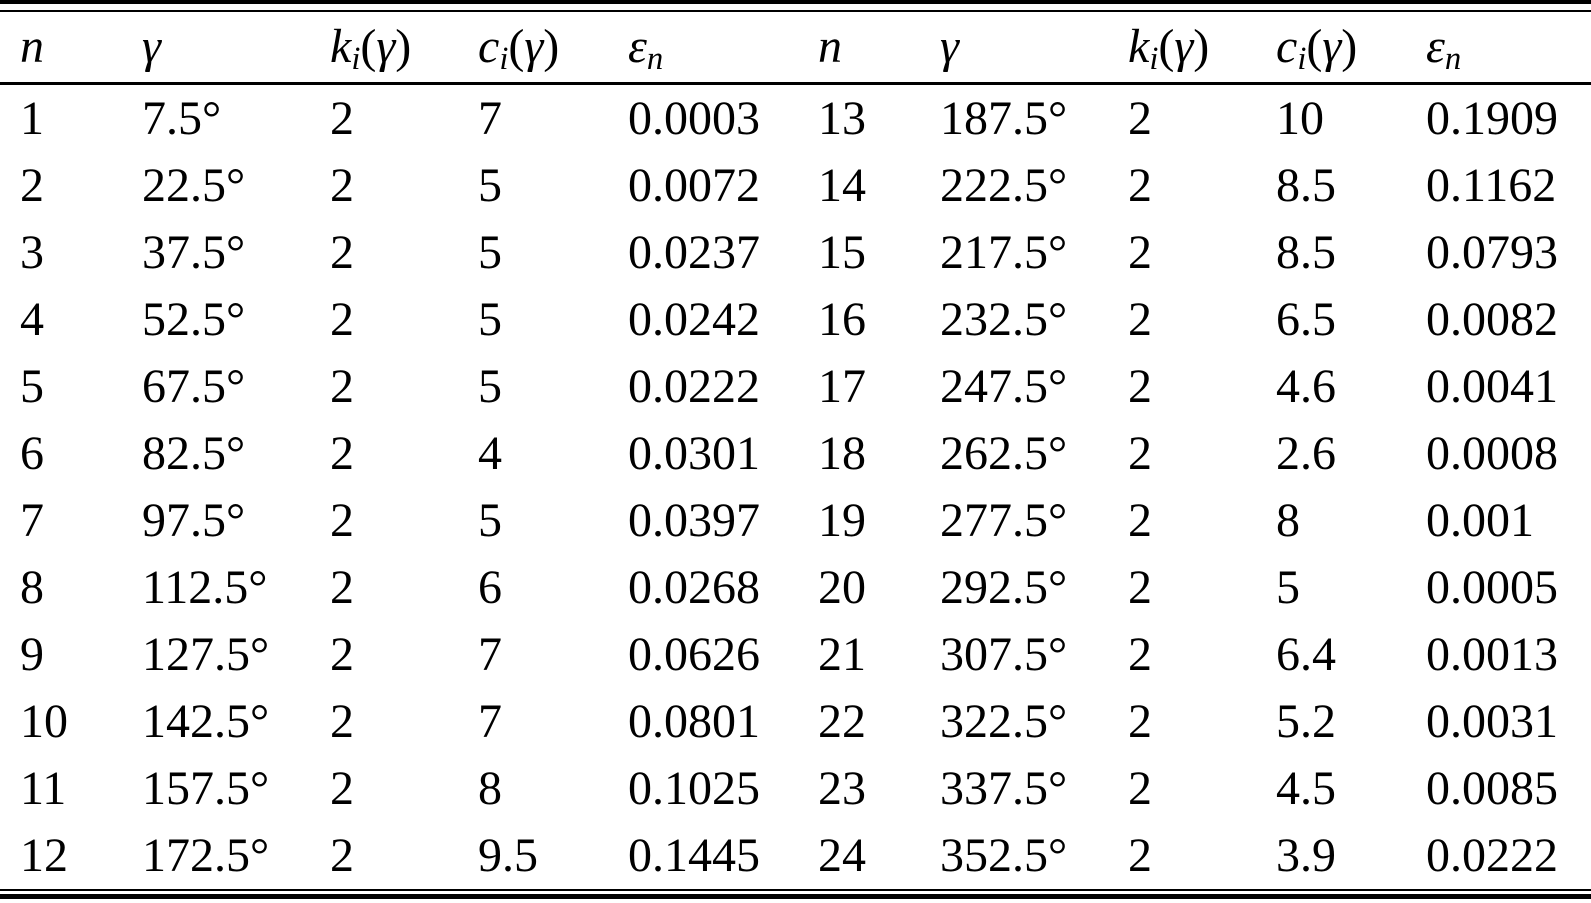  I want to click on cell-gamma-left: 37.5°, so click(194, 252).